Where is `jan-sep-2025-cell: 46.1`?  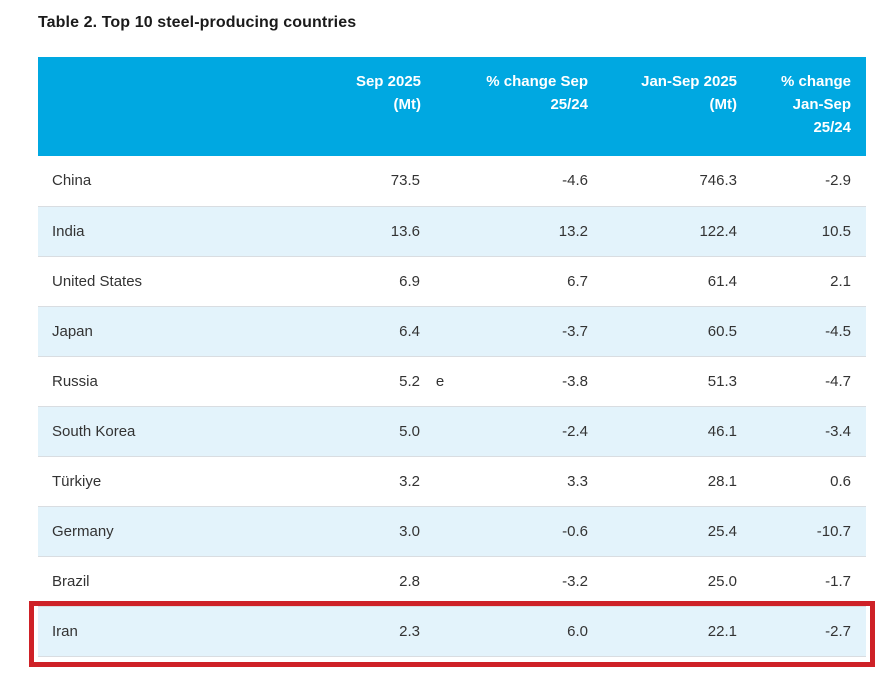 jan-sep-2025-cell: 46.1 is located at coordinates (722, 431).